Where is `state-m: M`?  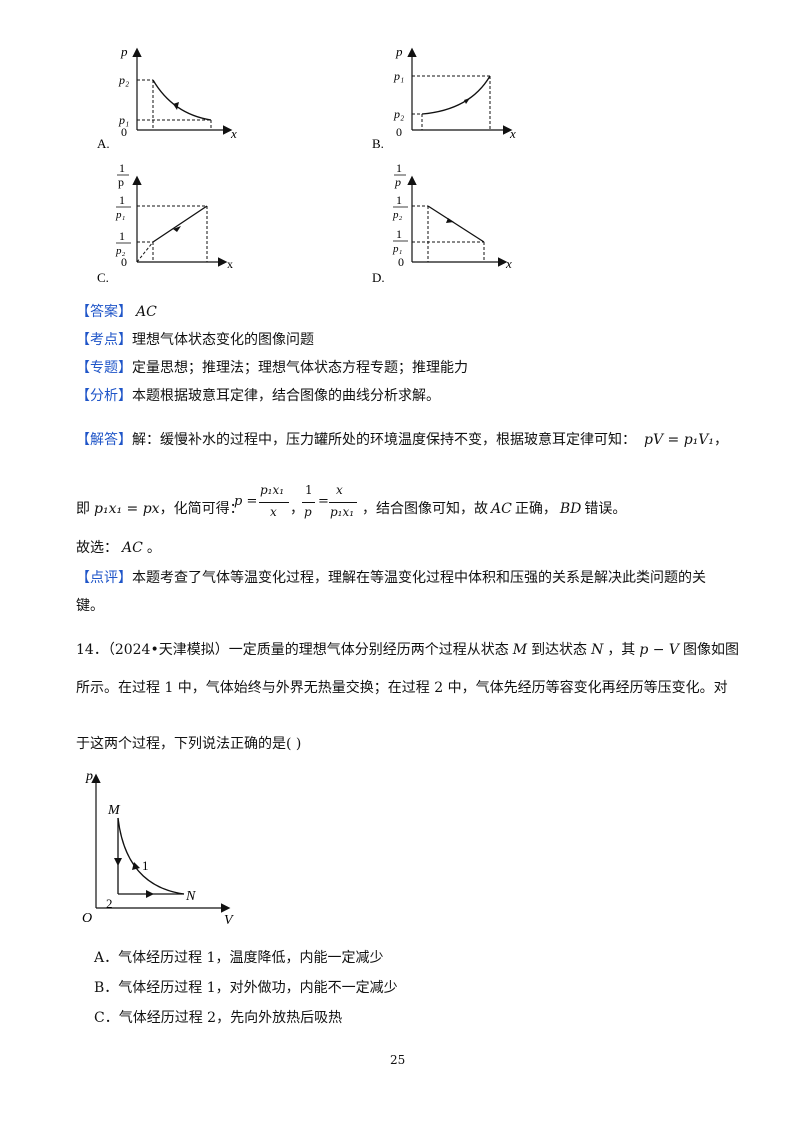 state-m: M is located at coordinates (520, 650).